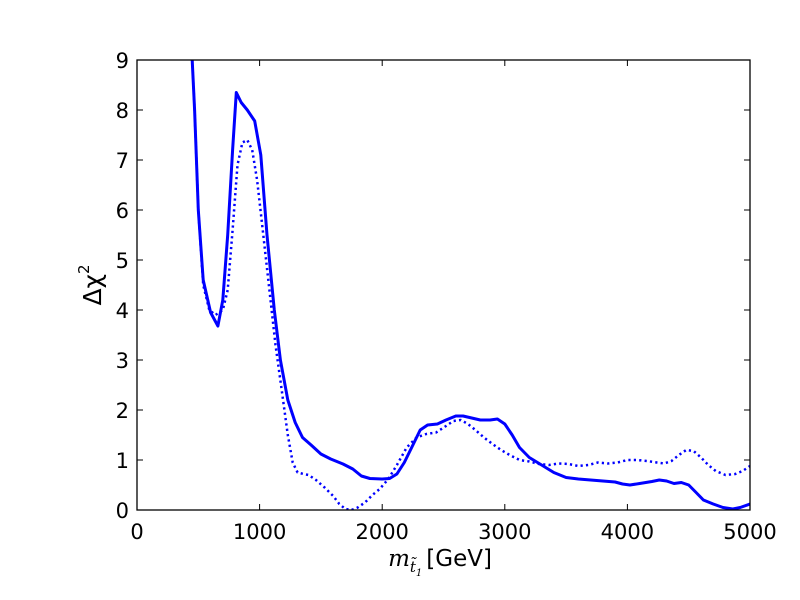  What do you see at coordinates (122, 511) in the screenshot?
I see `y-tick-label: 0` at bounding box center [122, 511].